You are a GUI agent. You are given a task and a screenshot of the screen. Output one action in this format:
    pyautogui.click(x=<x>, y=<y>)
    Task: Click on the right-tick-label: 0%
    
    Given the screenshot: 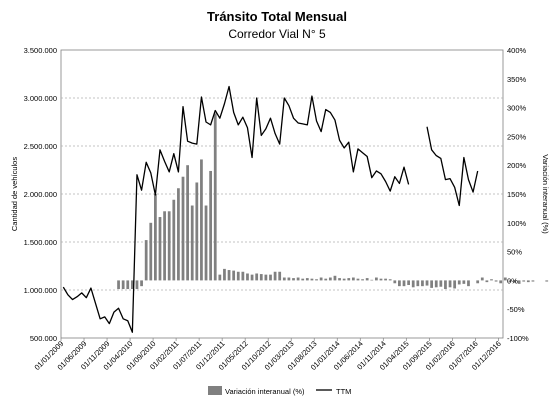 What is the action you would take?
    pyautogui.click(x=512, y=280)
    